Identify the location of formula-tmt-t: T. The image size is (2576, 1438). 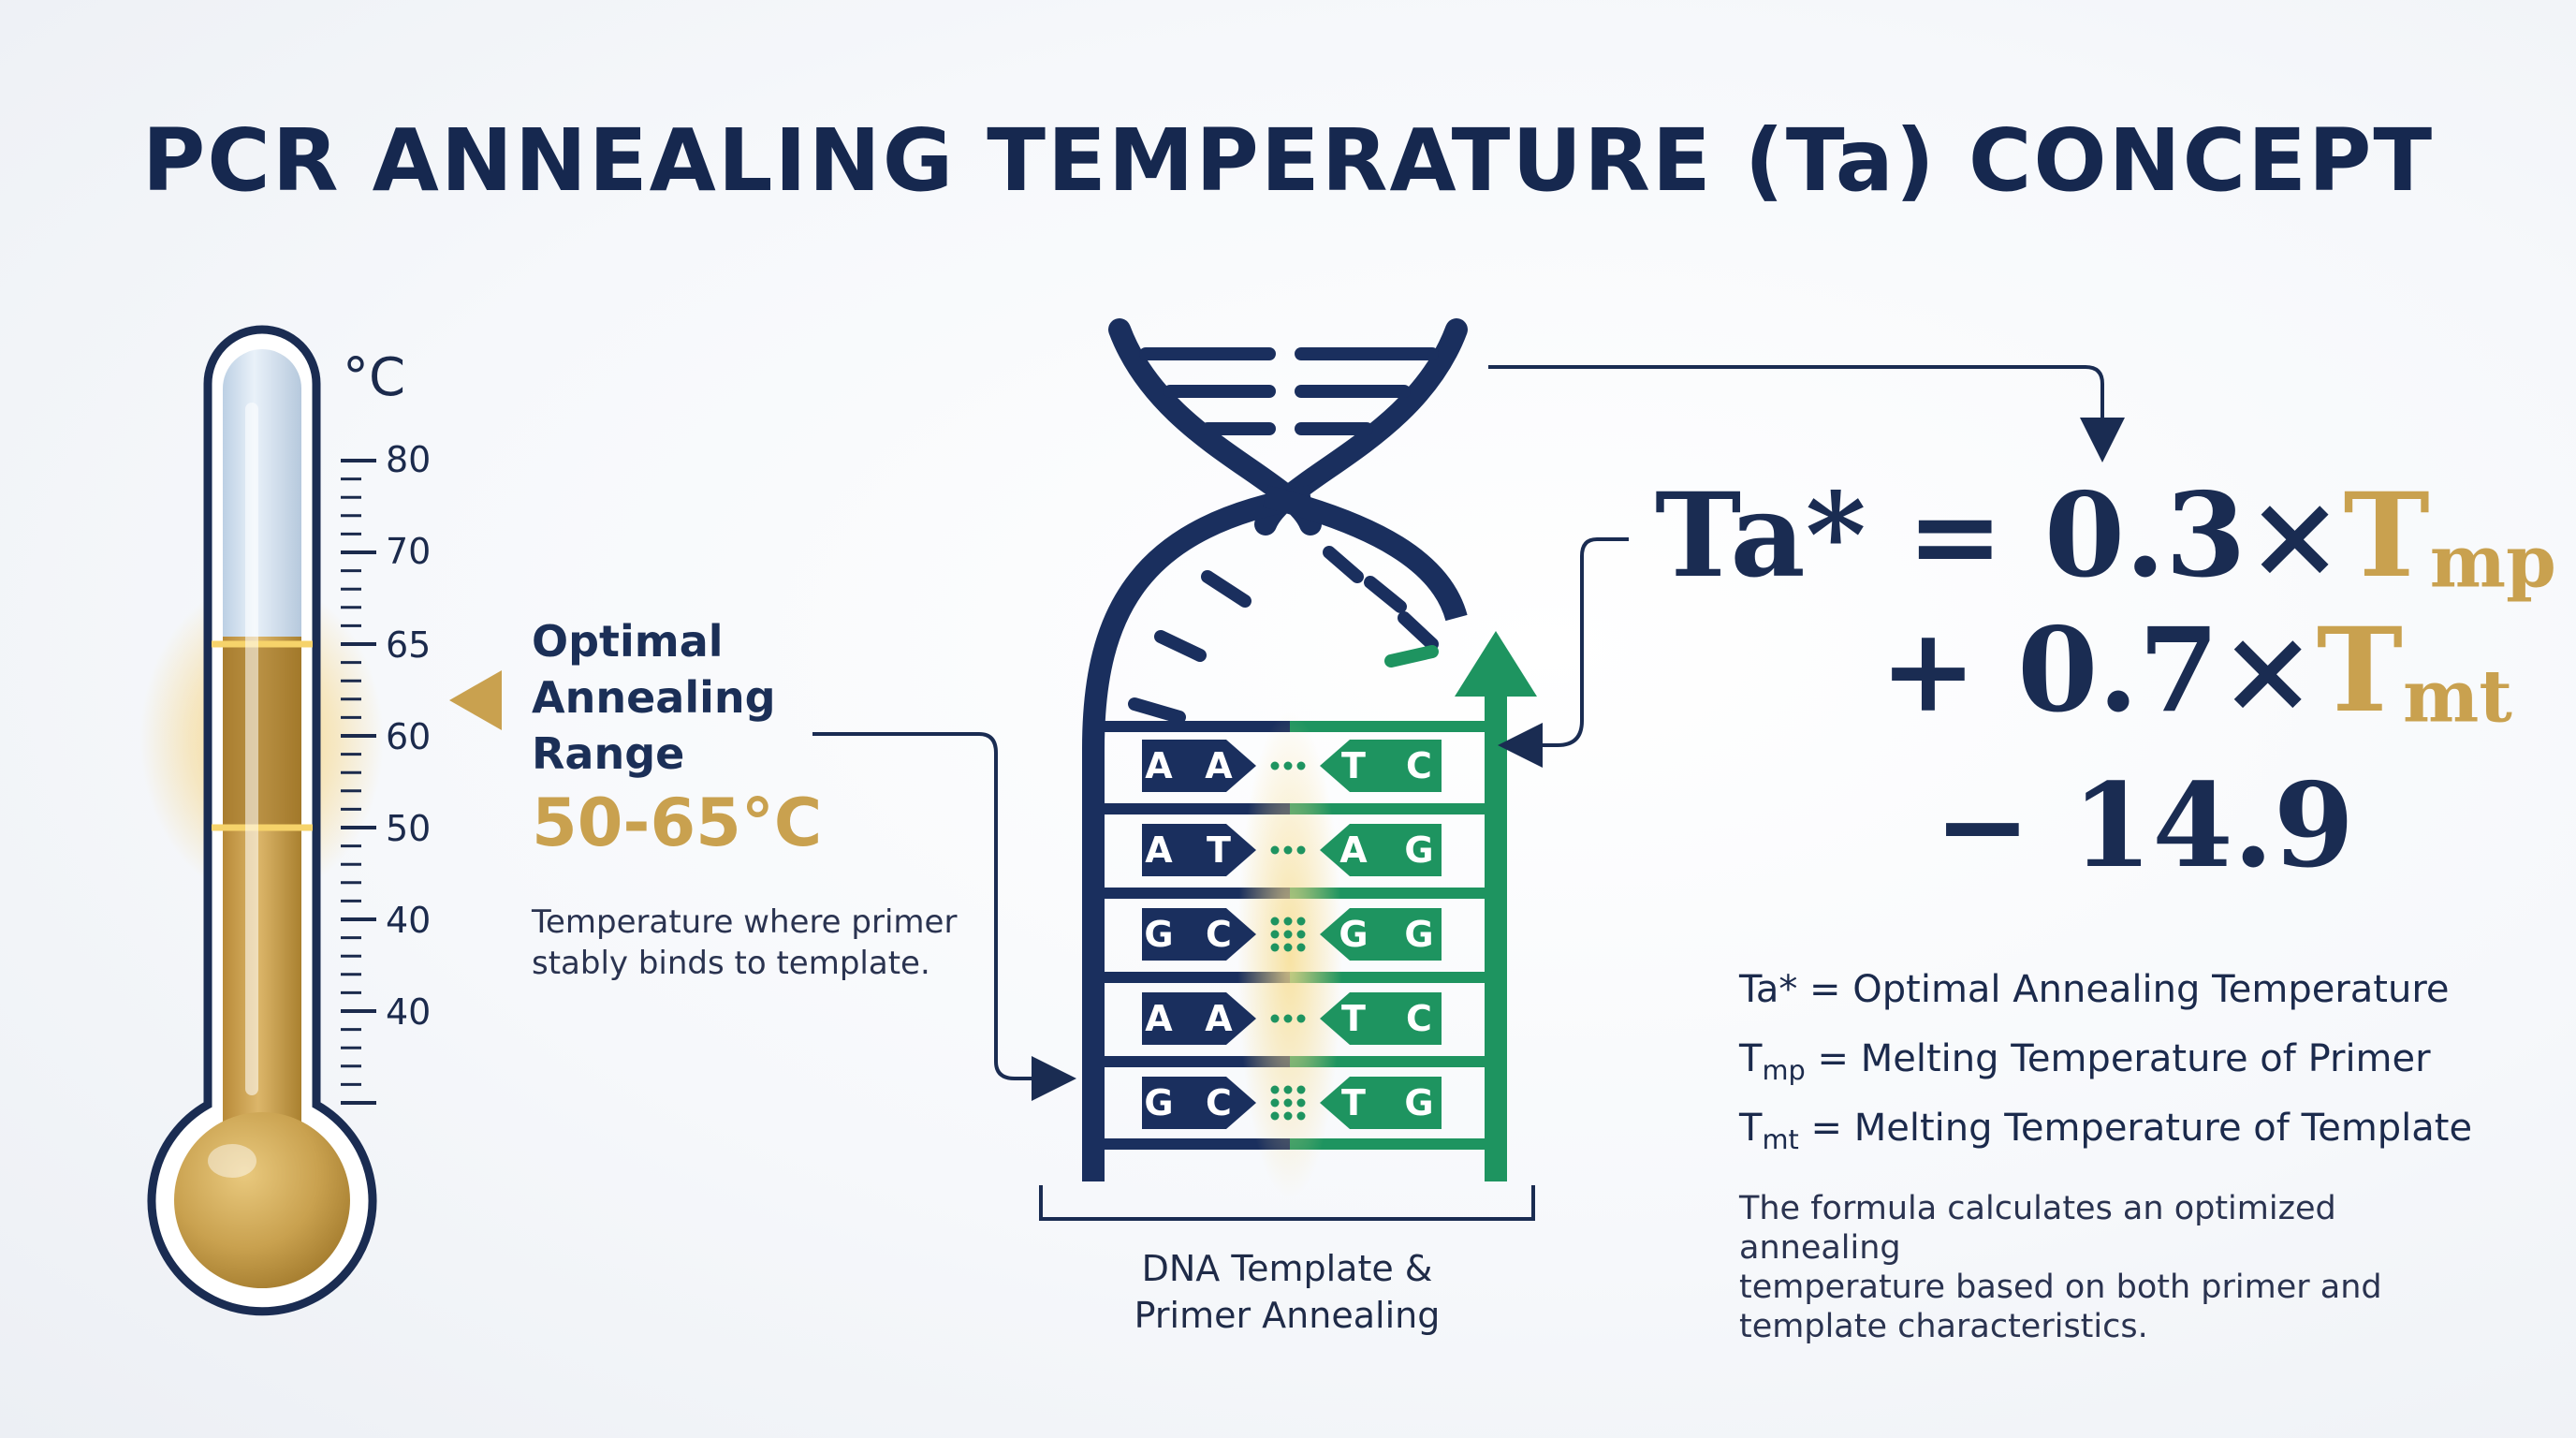
(2359, 671).